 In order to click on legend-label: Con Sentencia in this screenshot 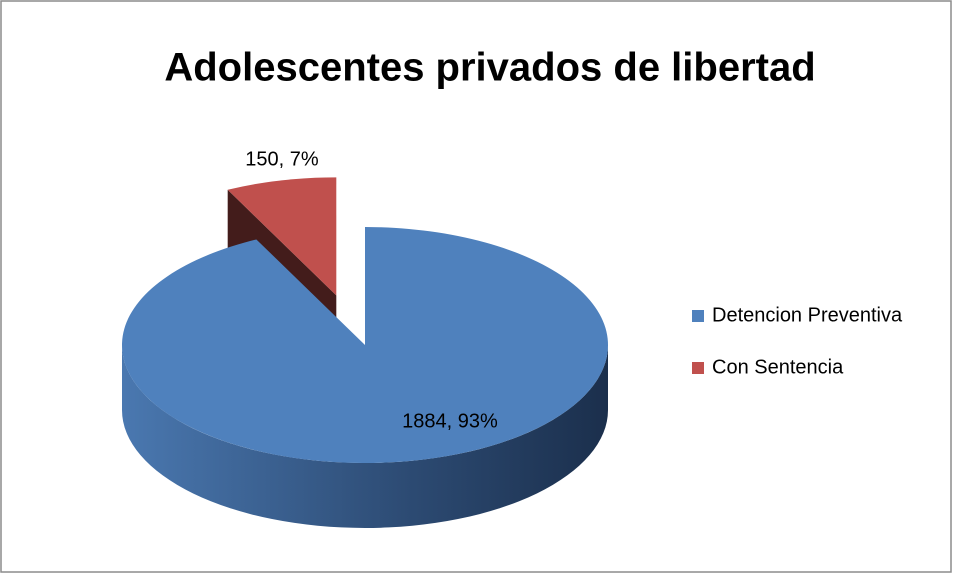, I will do `click(778, 367)`.